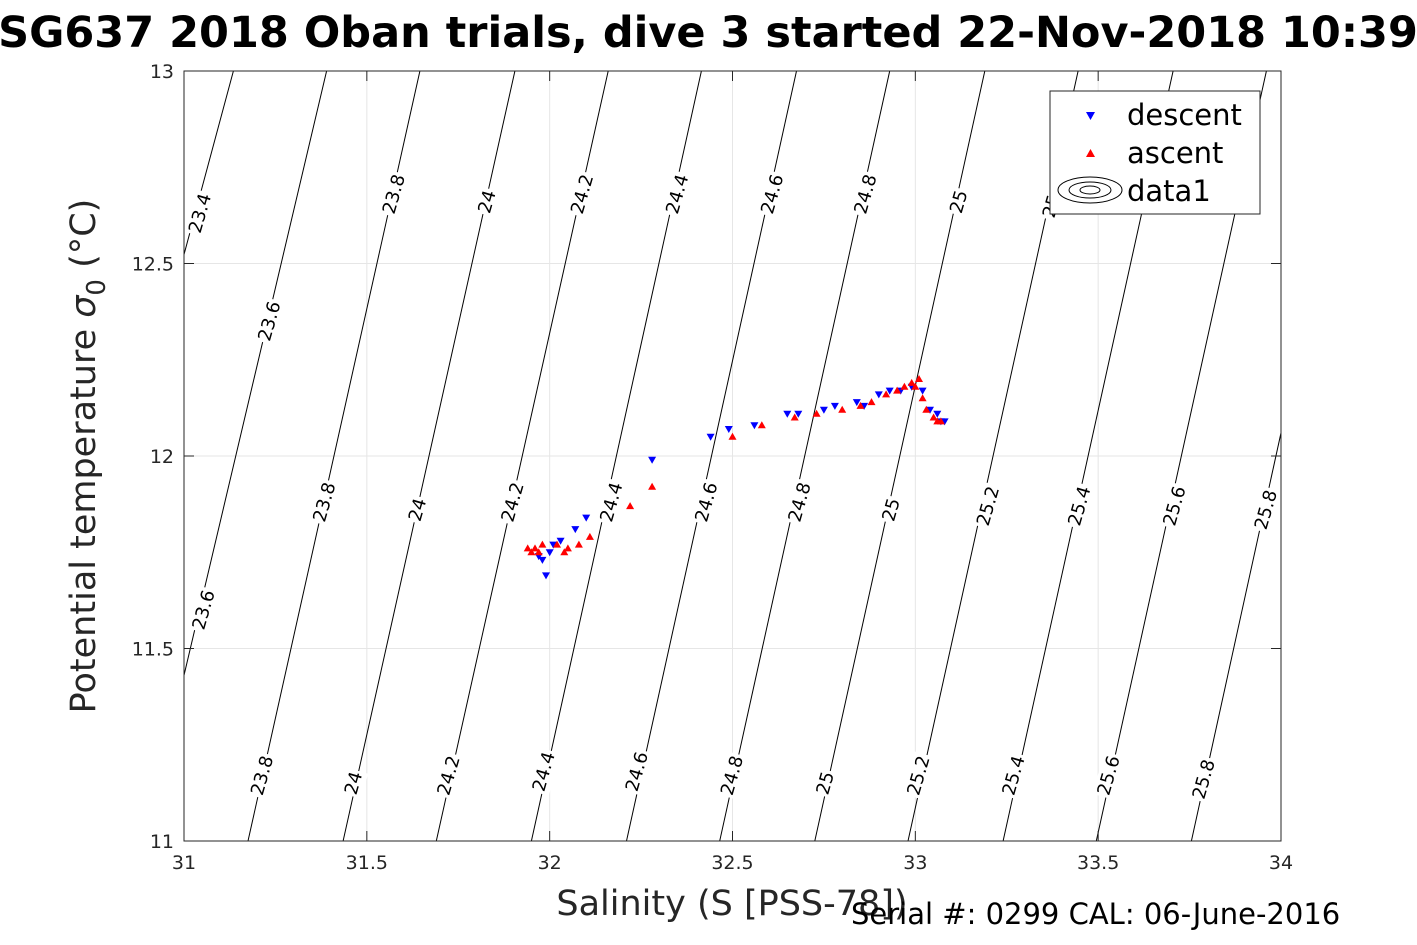 This screenshot has height=945, width=1417. Describe the element at coordinates (1175, 153) in the screenshot. I see `legend-ascent-label: ascent` at that location.